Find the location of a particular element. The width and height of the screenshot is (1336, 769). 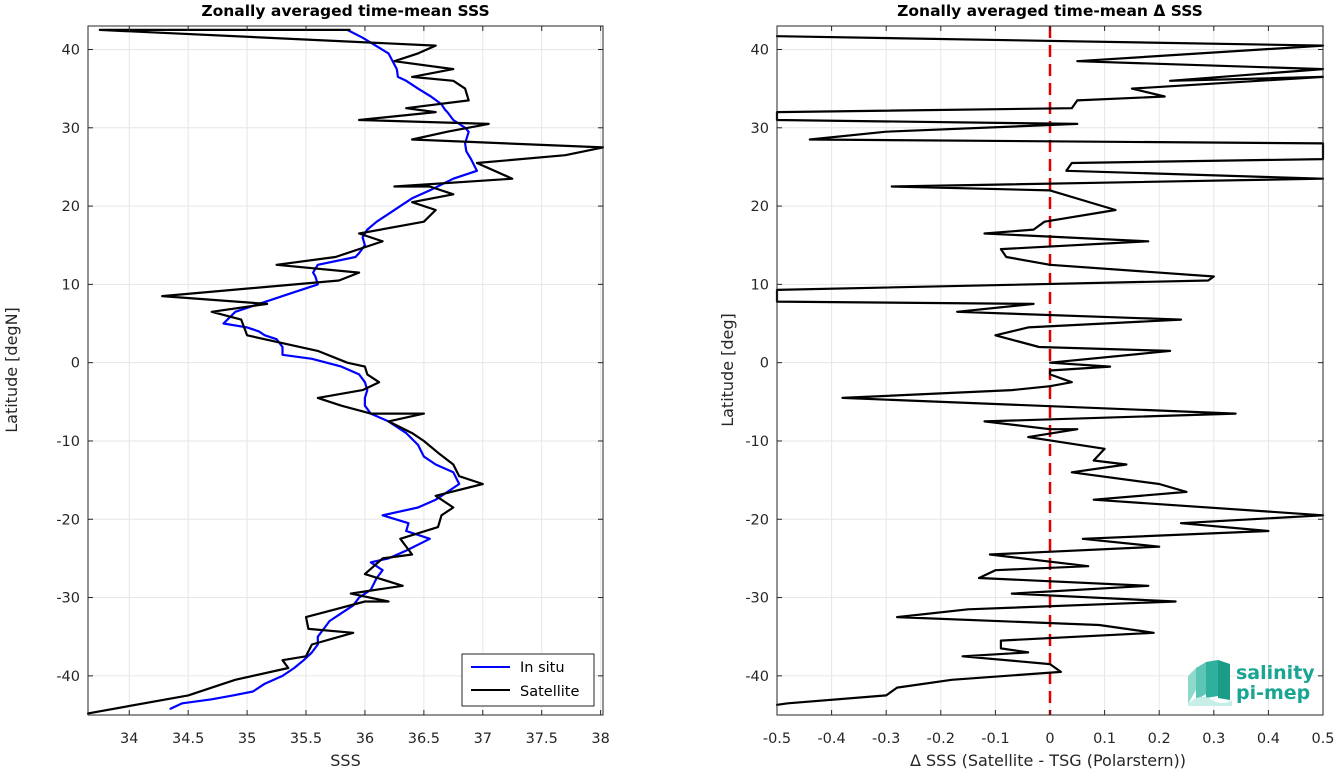

right-x-tick-label-5: 0 is located at coordinates (1049, 739).